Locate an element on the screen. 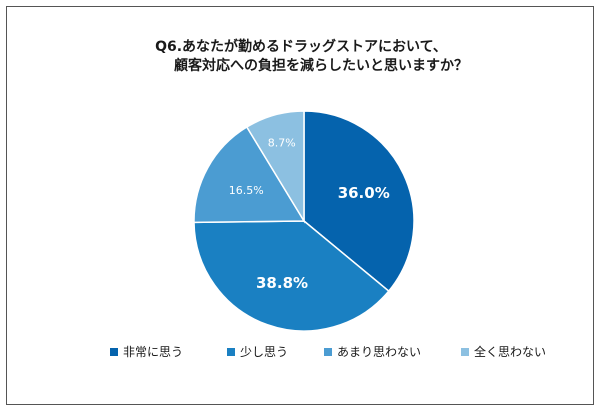 The image size is (602, 413). pie-data-label-1: 36.0% is located at coordinates (364, 193).